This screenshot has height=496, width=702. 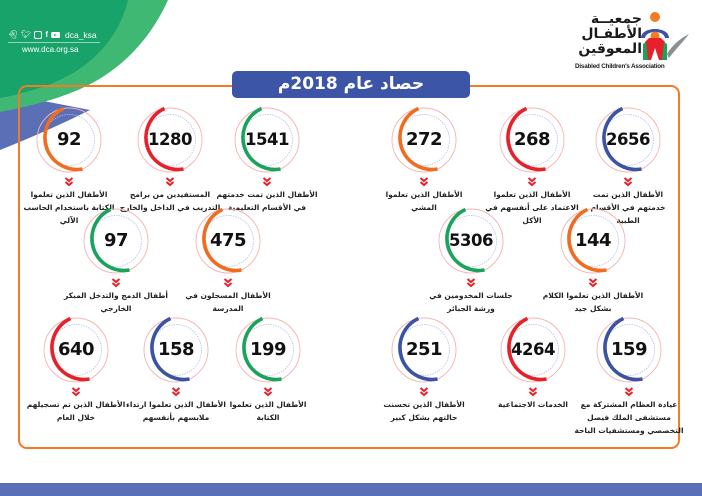 I want to click on stat-ring: 158, so click(x=176, y=350).